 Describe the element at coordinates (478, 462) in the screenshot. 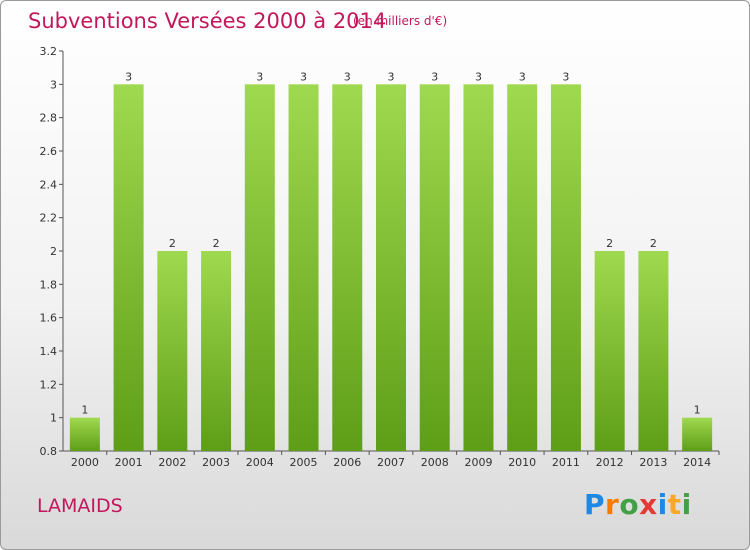

I see `x-tick-label: 2009` at that location.